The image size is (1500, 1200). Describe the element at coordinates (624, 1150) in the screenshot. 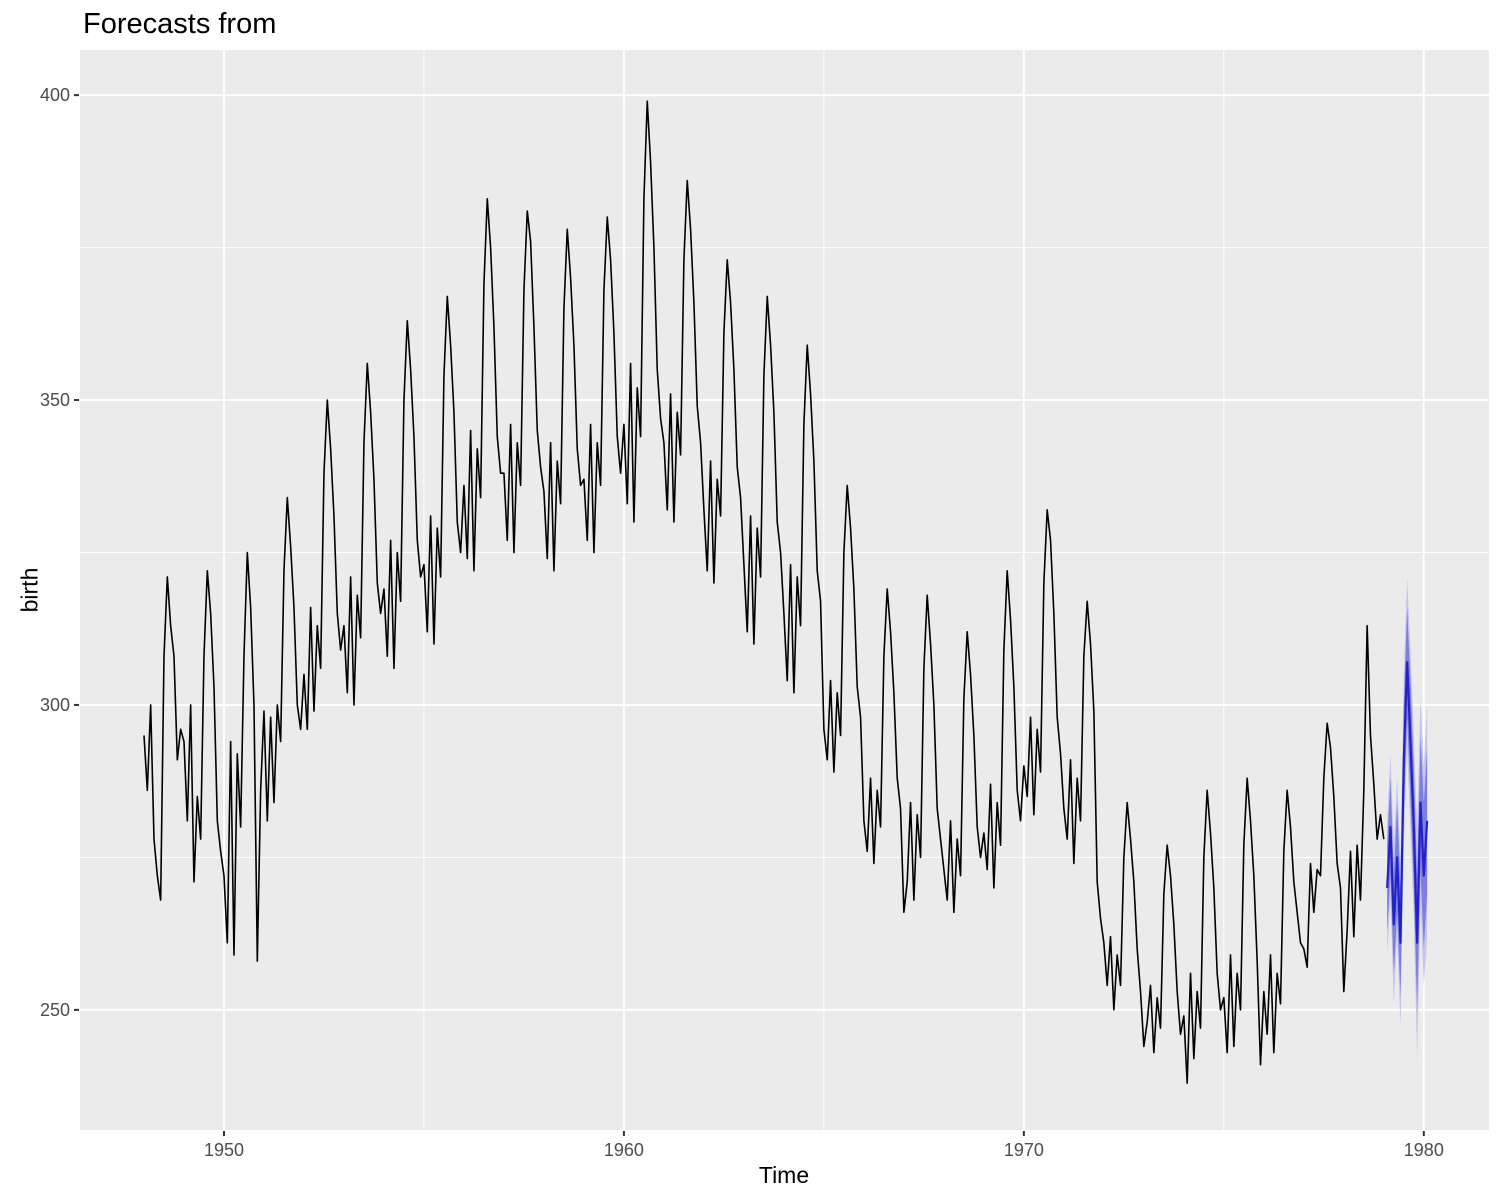

I see `x-tick-label: 1960` at that location.